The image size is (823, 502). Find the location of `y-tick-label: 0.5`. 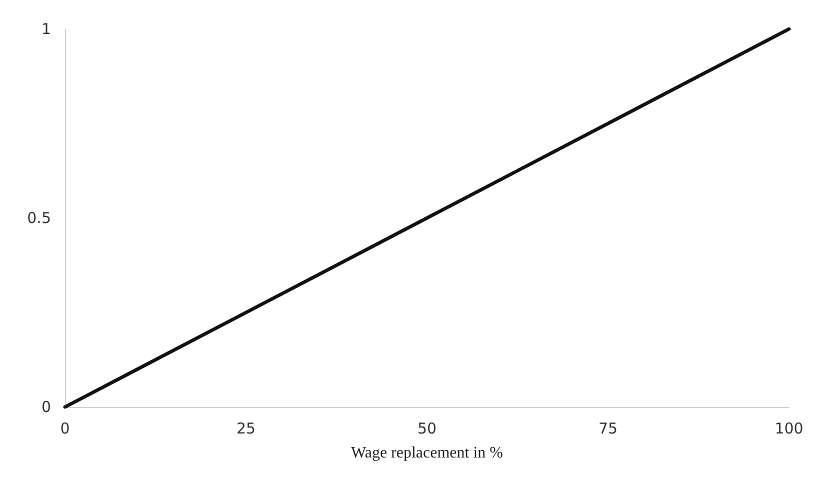

y-tick-label: 0.5 is located at coordinates (39, 218).